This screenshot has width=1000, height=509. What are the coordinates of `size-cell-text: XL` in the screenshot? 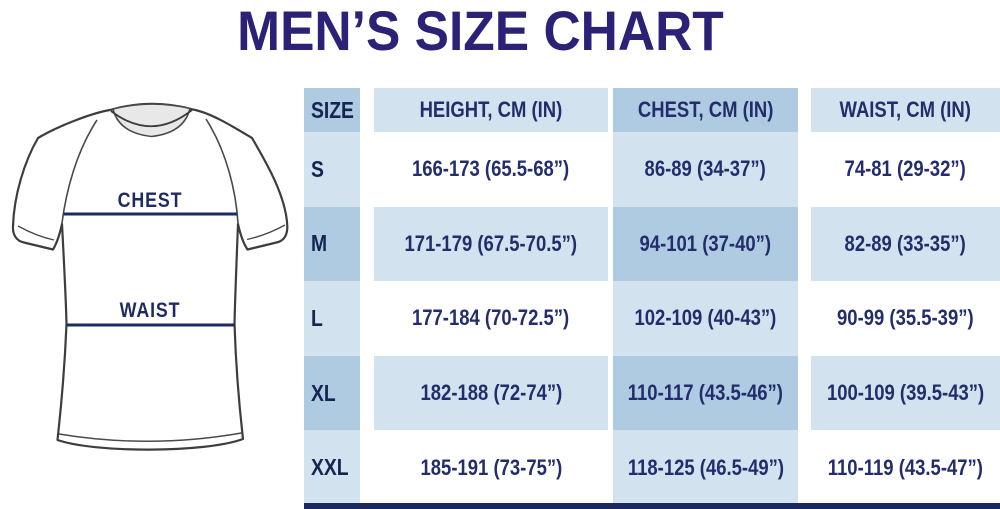 It's located at (323, 392).